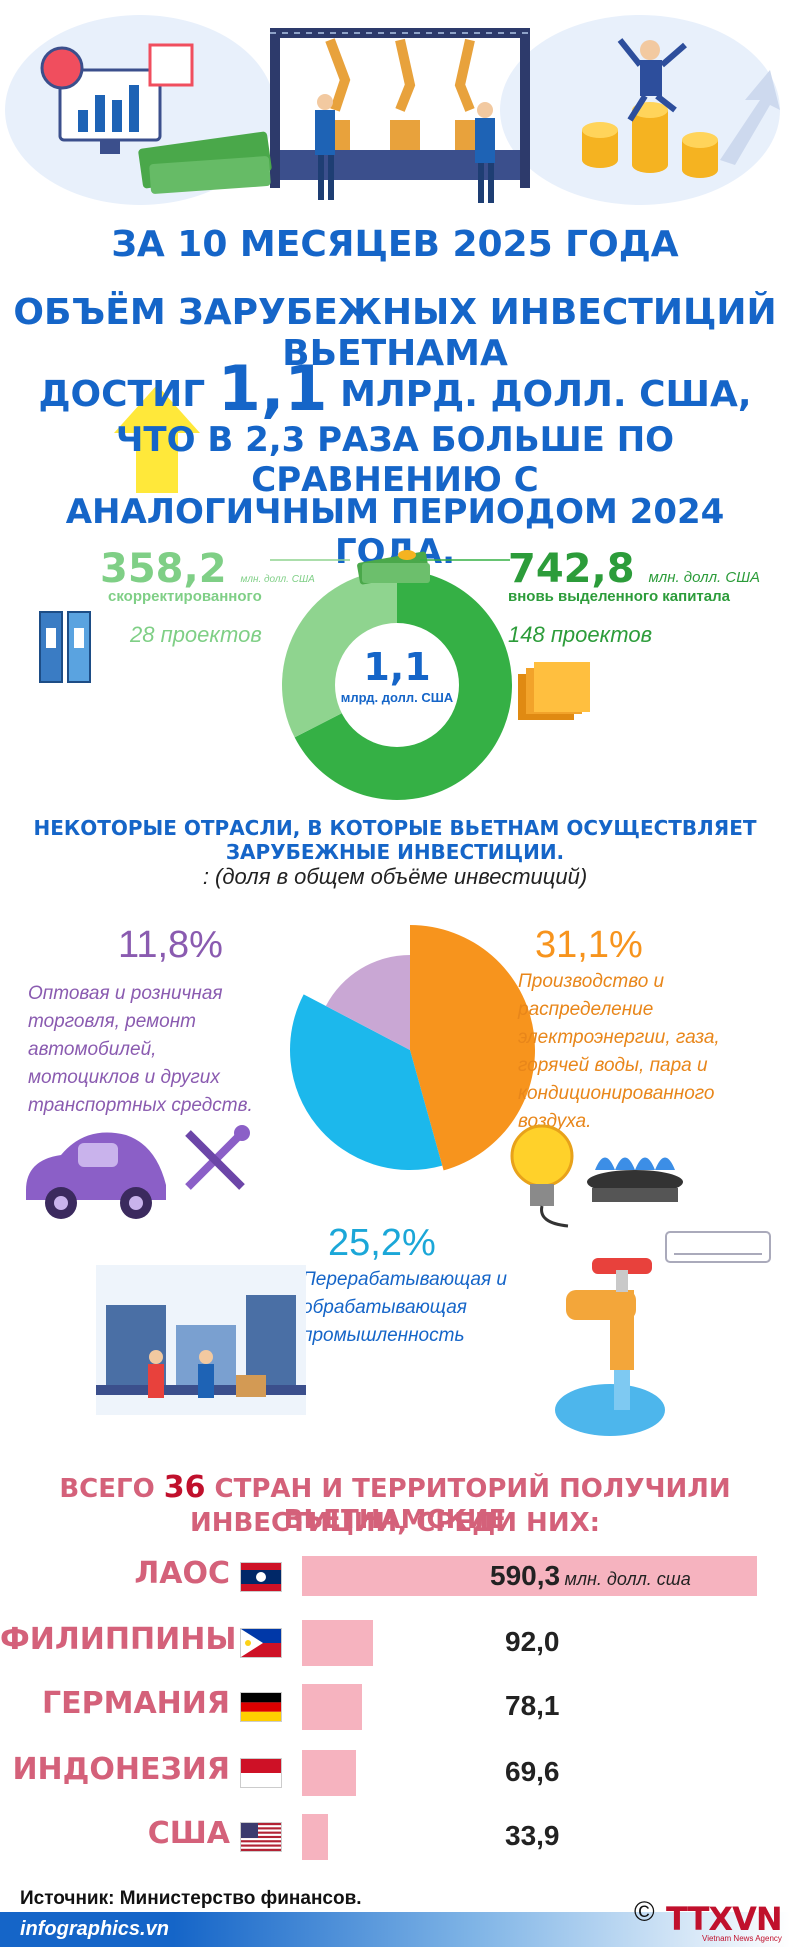 This screenshot has height=1947, width=790. Describe the element at coordinates (272, 388) in the screenshot. I see `title-total-value: 1,1` at that location.